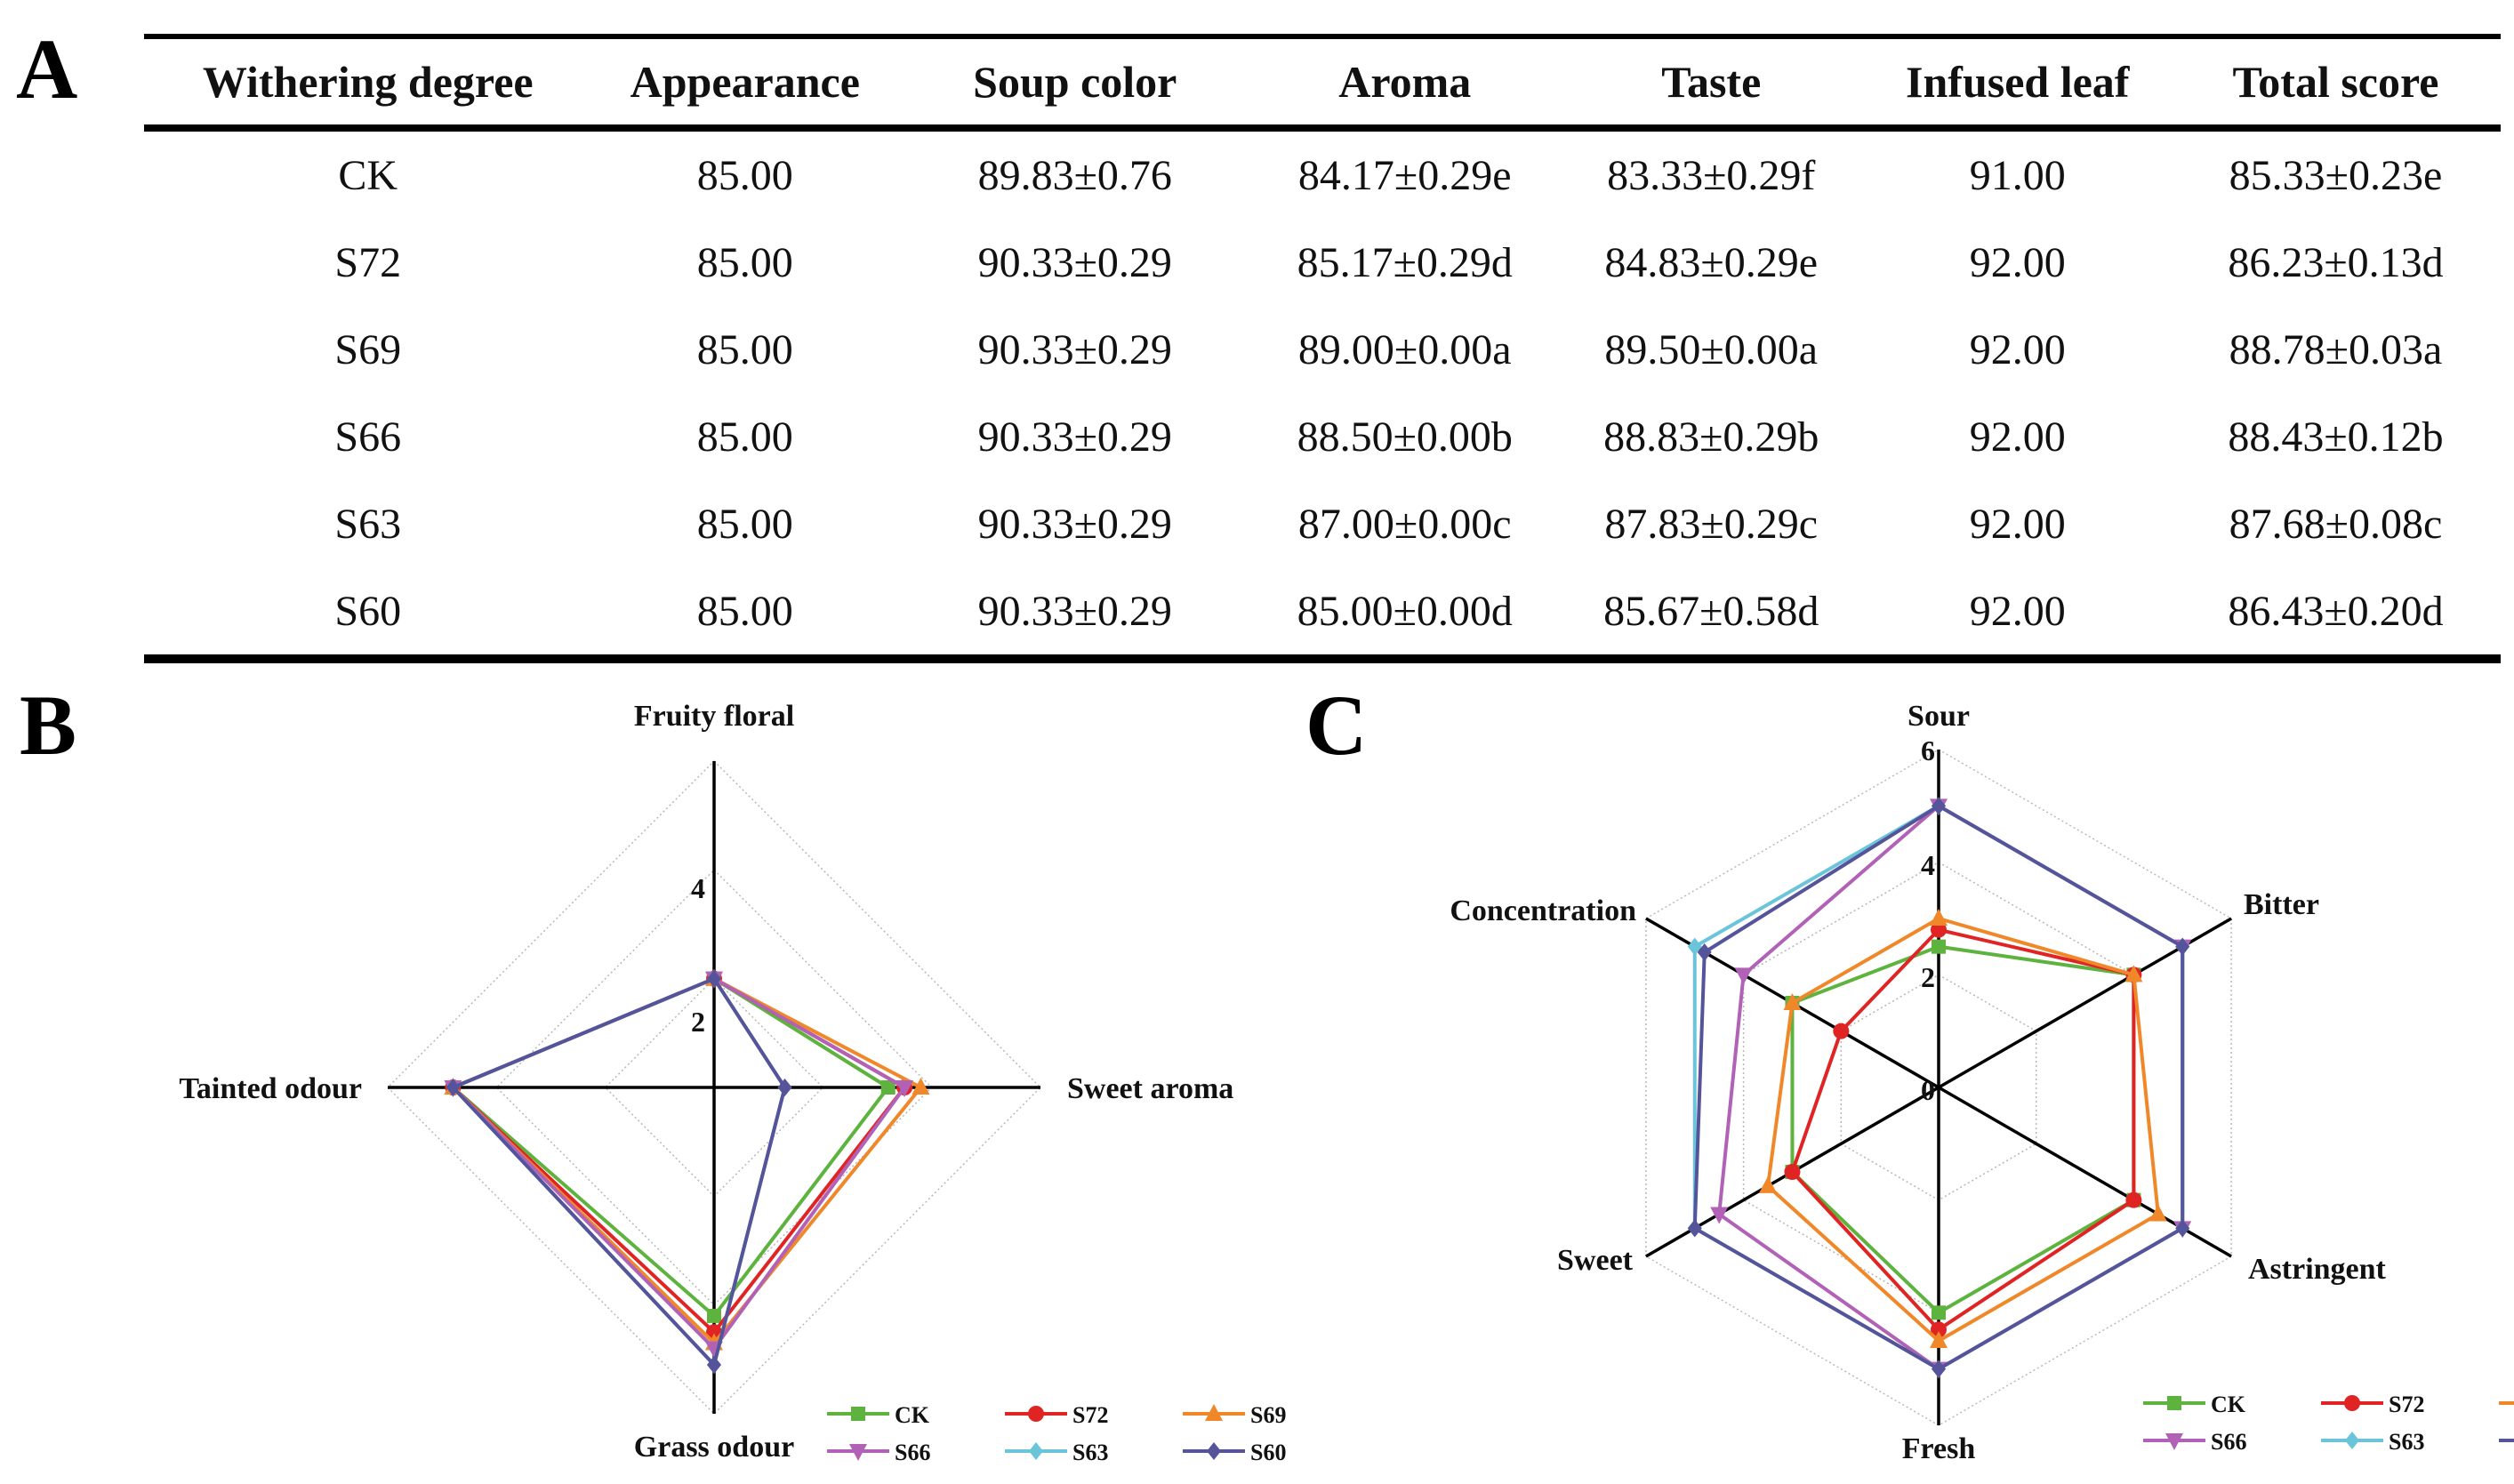  I want to click on table-cell: 91.00, so click(2017, 175).